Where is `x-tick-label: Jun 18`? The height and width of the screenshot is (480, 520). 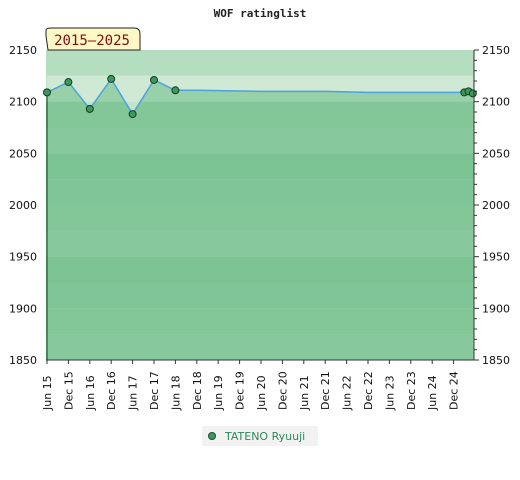 x-tick-label: Jun 18 is located at coordinates (175, 393).